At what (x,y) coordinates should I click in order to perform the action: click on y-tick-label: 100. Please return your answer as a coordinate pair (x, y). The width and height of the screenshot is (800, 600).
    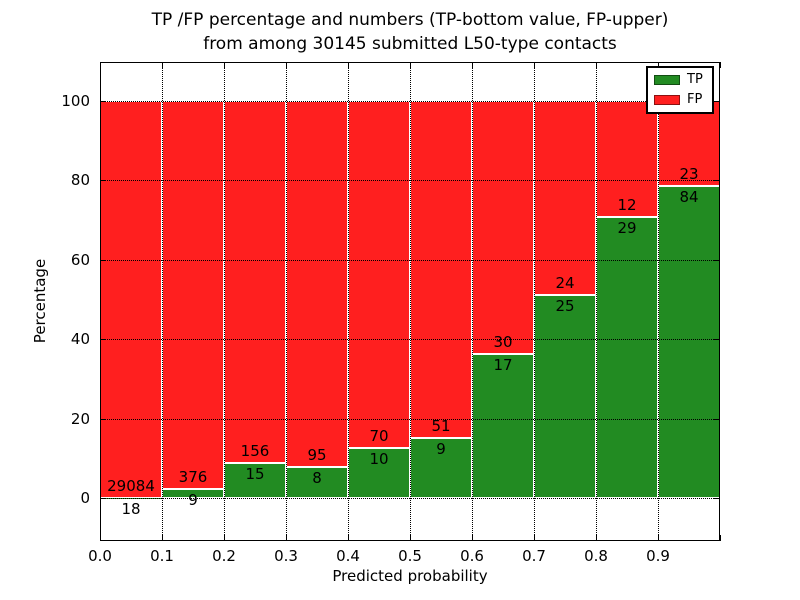
    Looking at the image, I should click on (75, 101).